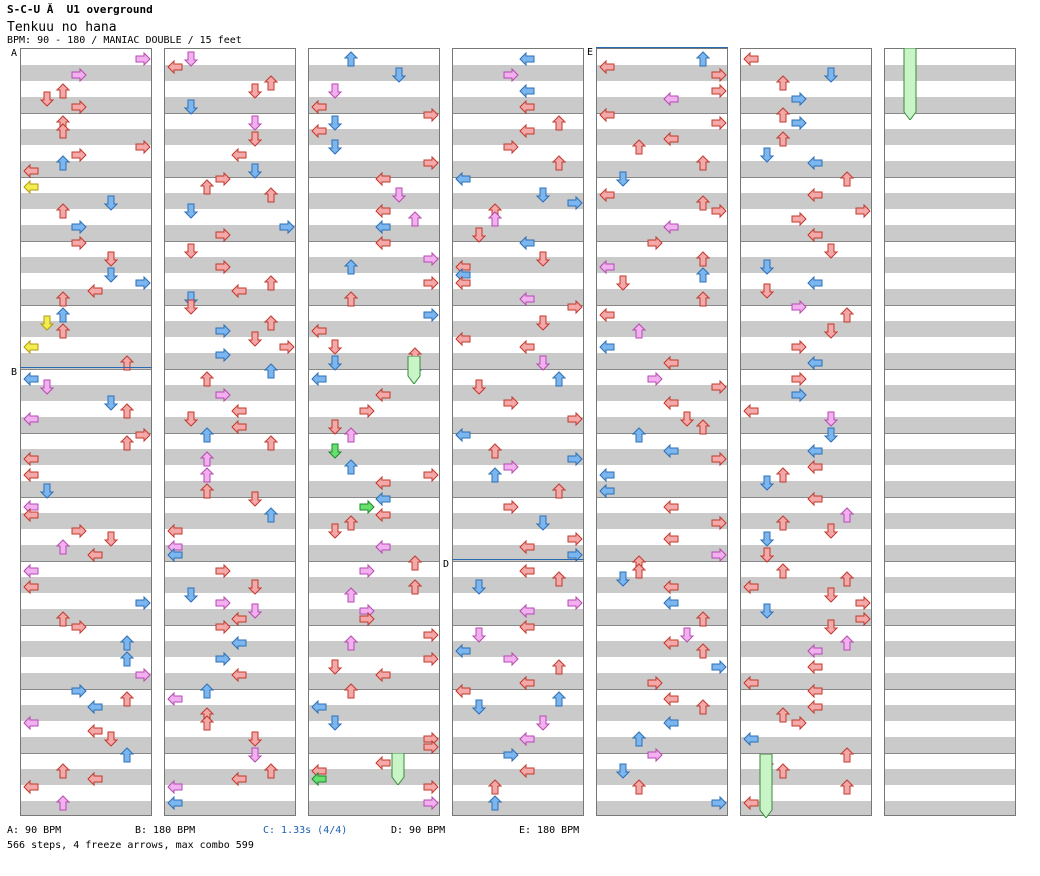 This screenshot has width=1040, height=876. What do you see at coordinates (446, 564) in the screenshot?
I see `section-label-d: D` at bounding box center [446, 564].